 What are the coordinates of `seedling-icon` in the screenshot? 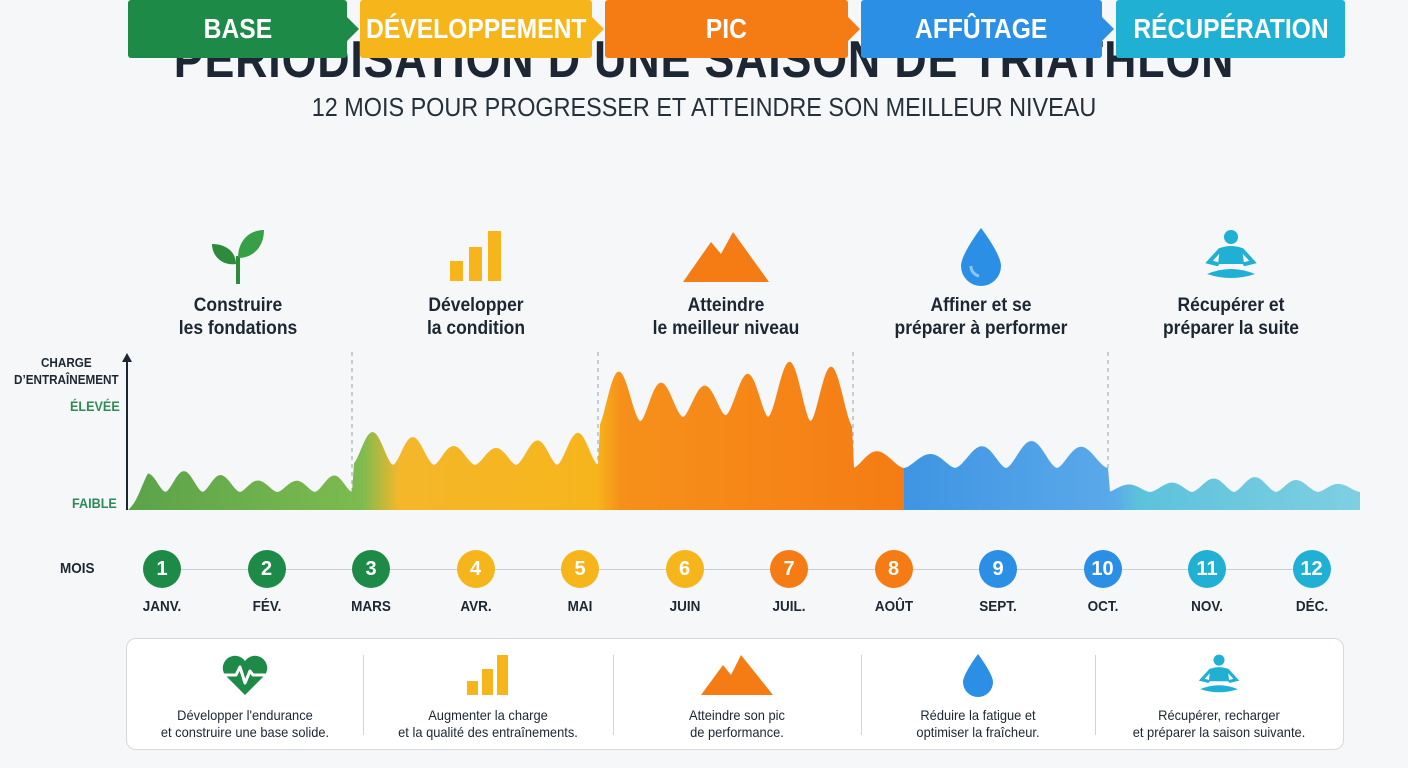 It's located at (238, 256).